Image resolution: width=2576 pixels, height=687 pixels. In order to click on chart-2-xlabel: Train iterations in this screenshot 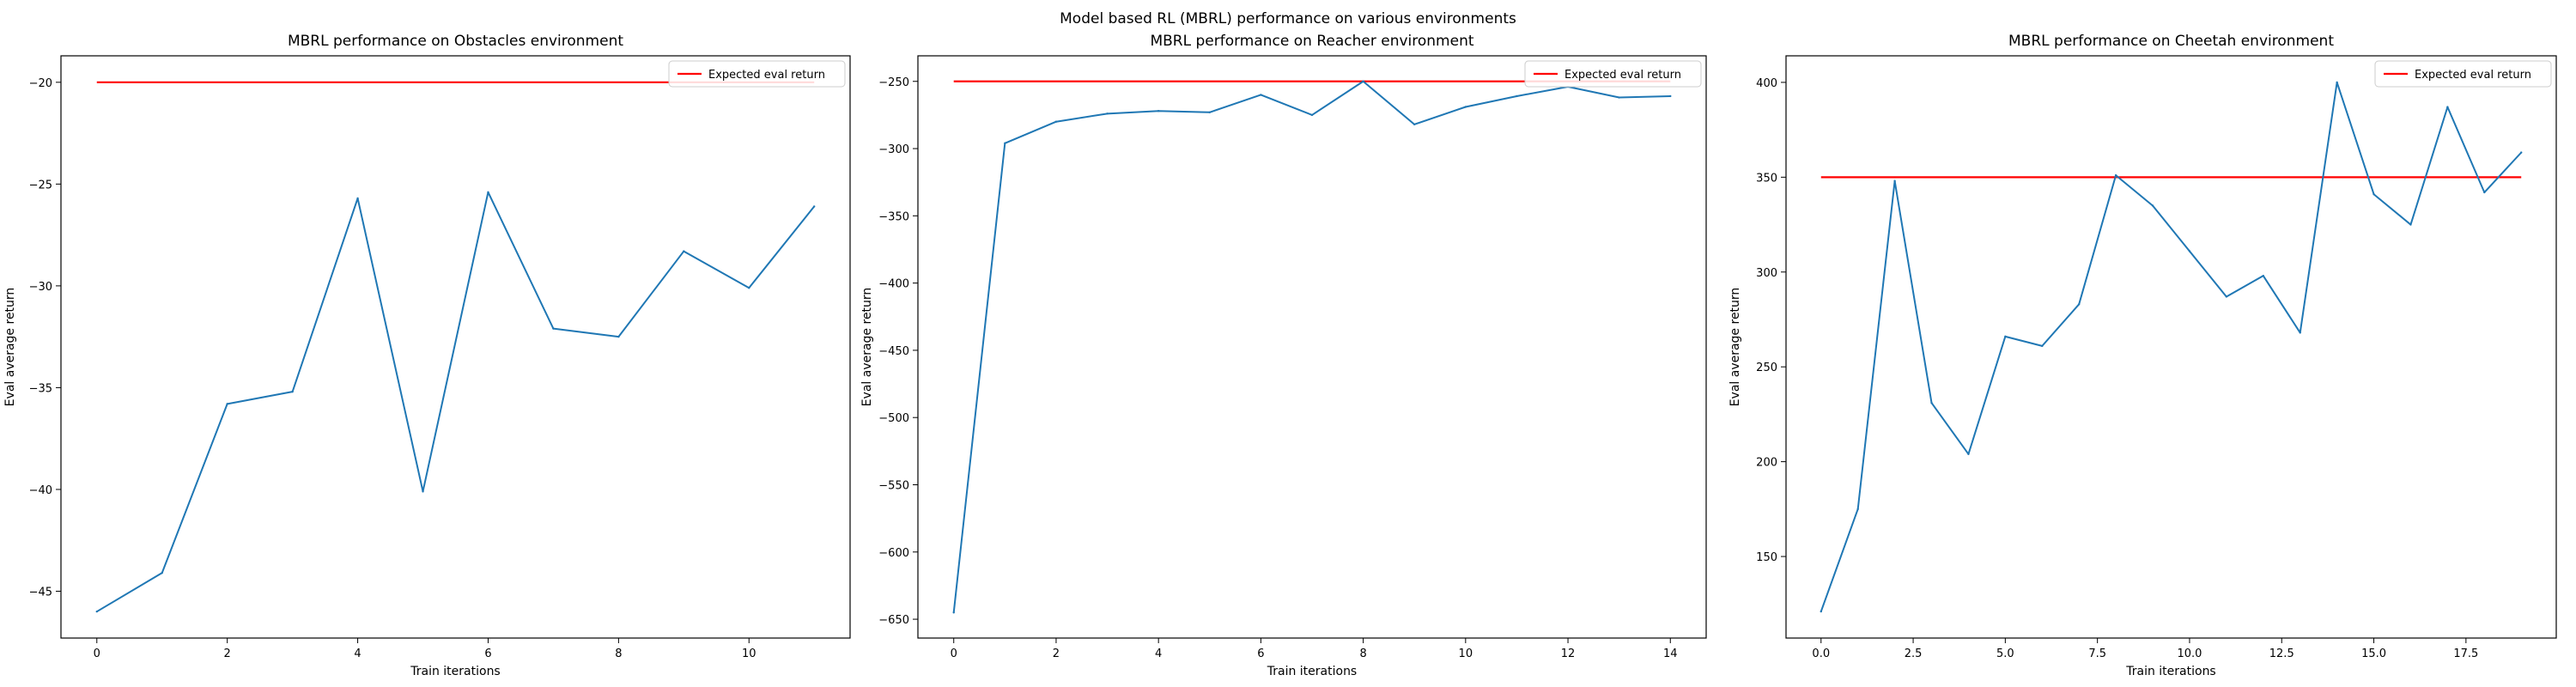, I will do `click(1312, 671)`.